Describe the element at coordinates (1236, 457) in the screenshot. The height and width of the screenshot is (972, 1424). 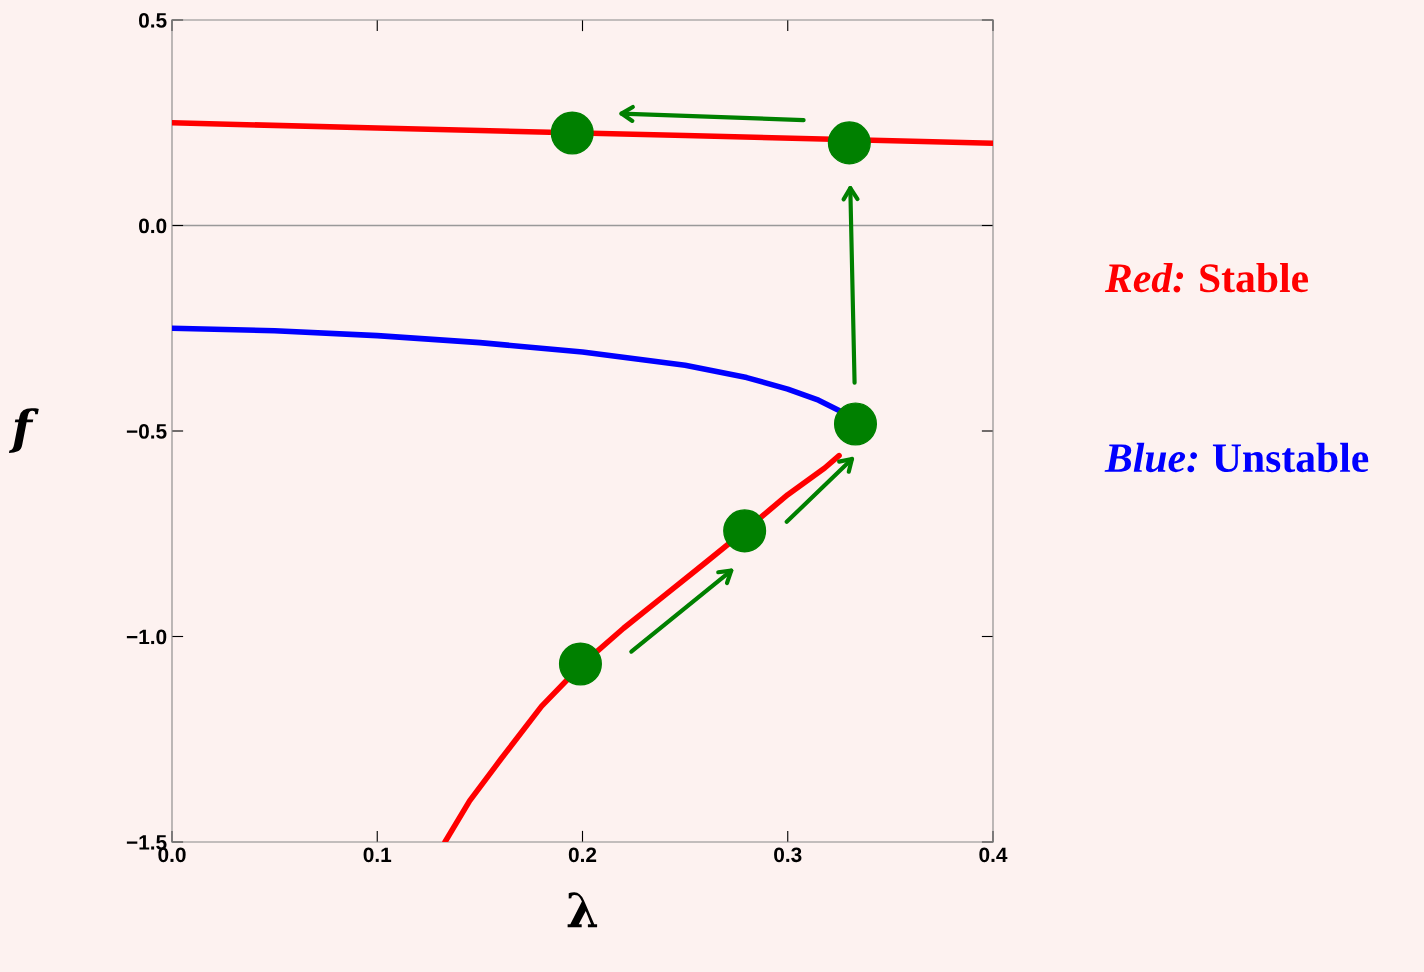
I see `text: Blue: Unstable` at that location.